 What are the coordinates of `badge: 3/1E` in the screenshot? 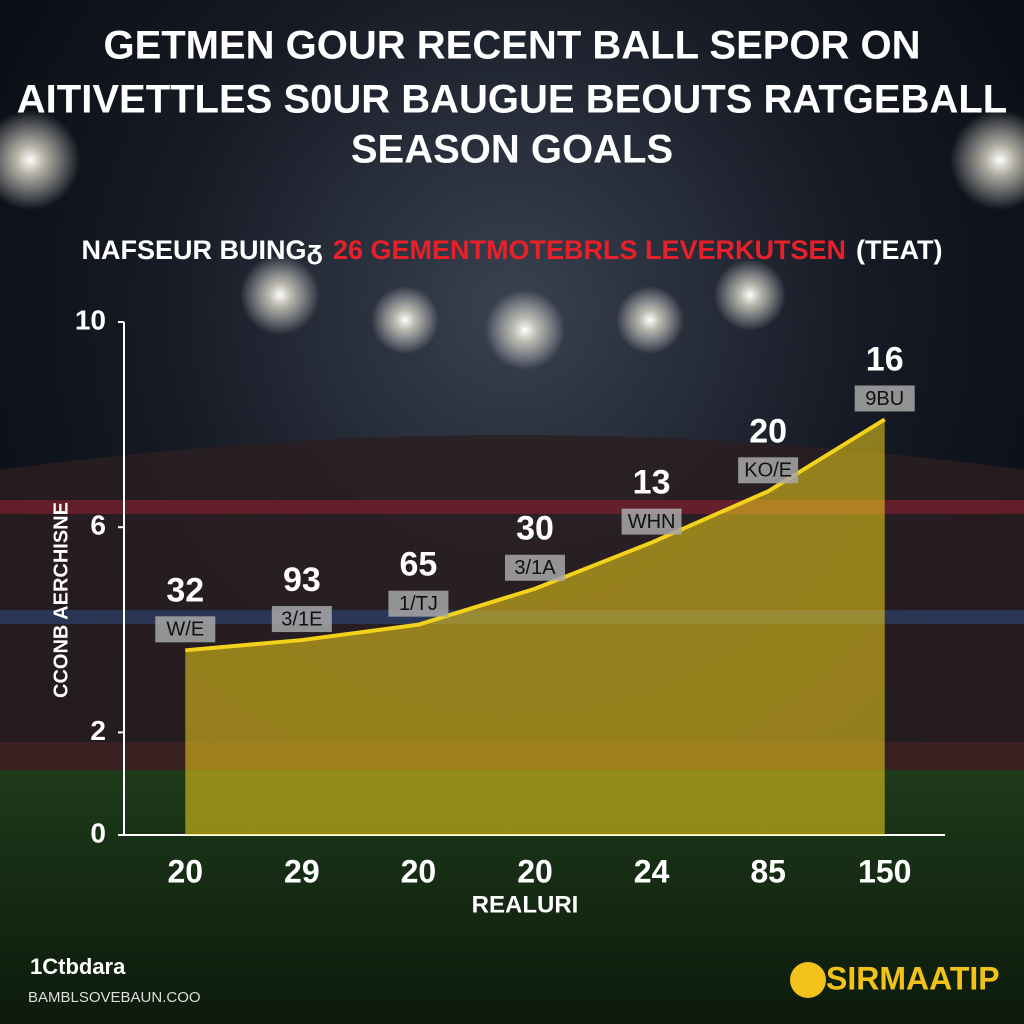 It's located at (301, 619).